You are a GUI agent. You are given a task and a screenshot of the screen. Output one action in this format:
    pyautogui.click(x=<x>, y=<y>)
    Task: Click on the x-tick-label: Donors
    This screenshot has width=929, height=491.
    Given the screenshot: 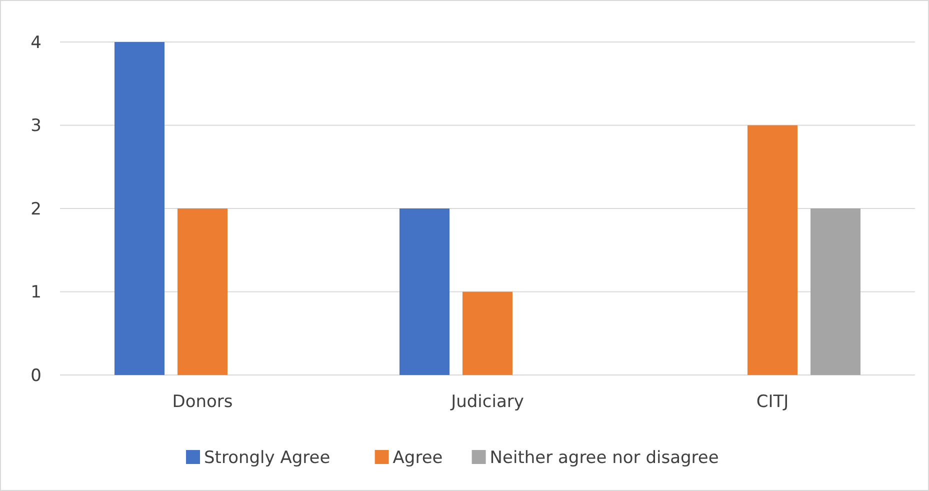 What is the action you would take?
    pyautogui.click(x=202, y=402)
    